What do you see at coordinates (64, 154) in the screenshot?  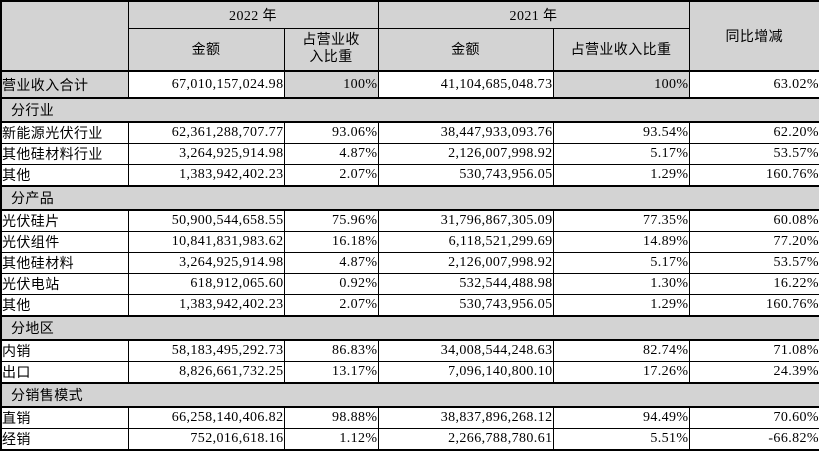 I see `row-label-cell: 其他硅材料行业` at bounding box center [64, 154].